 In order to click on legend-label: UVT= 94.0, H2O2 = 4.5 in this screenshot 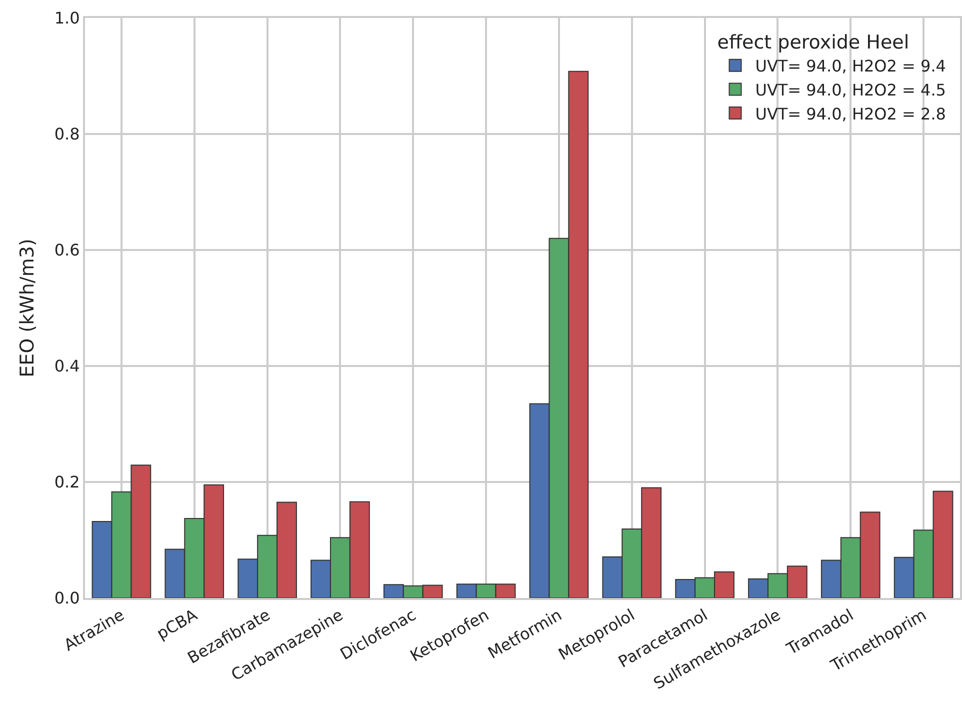, I will do `click(850, 90)`.